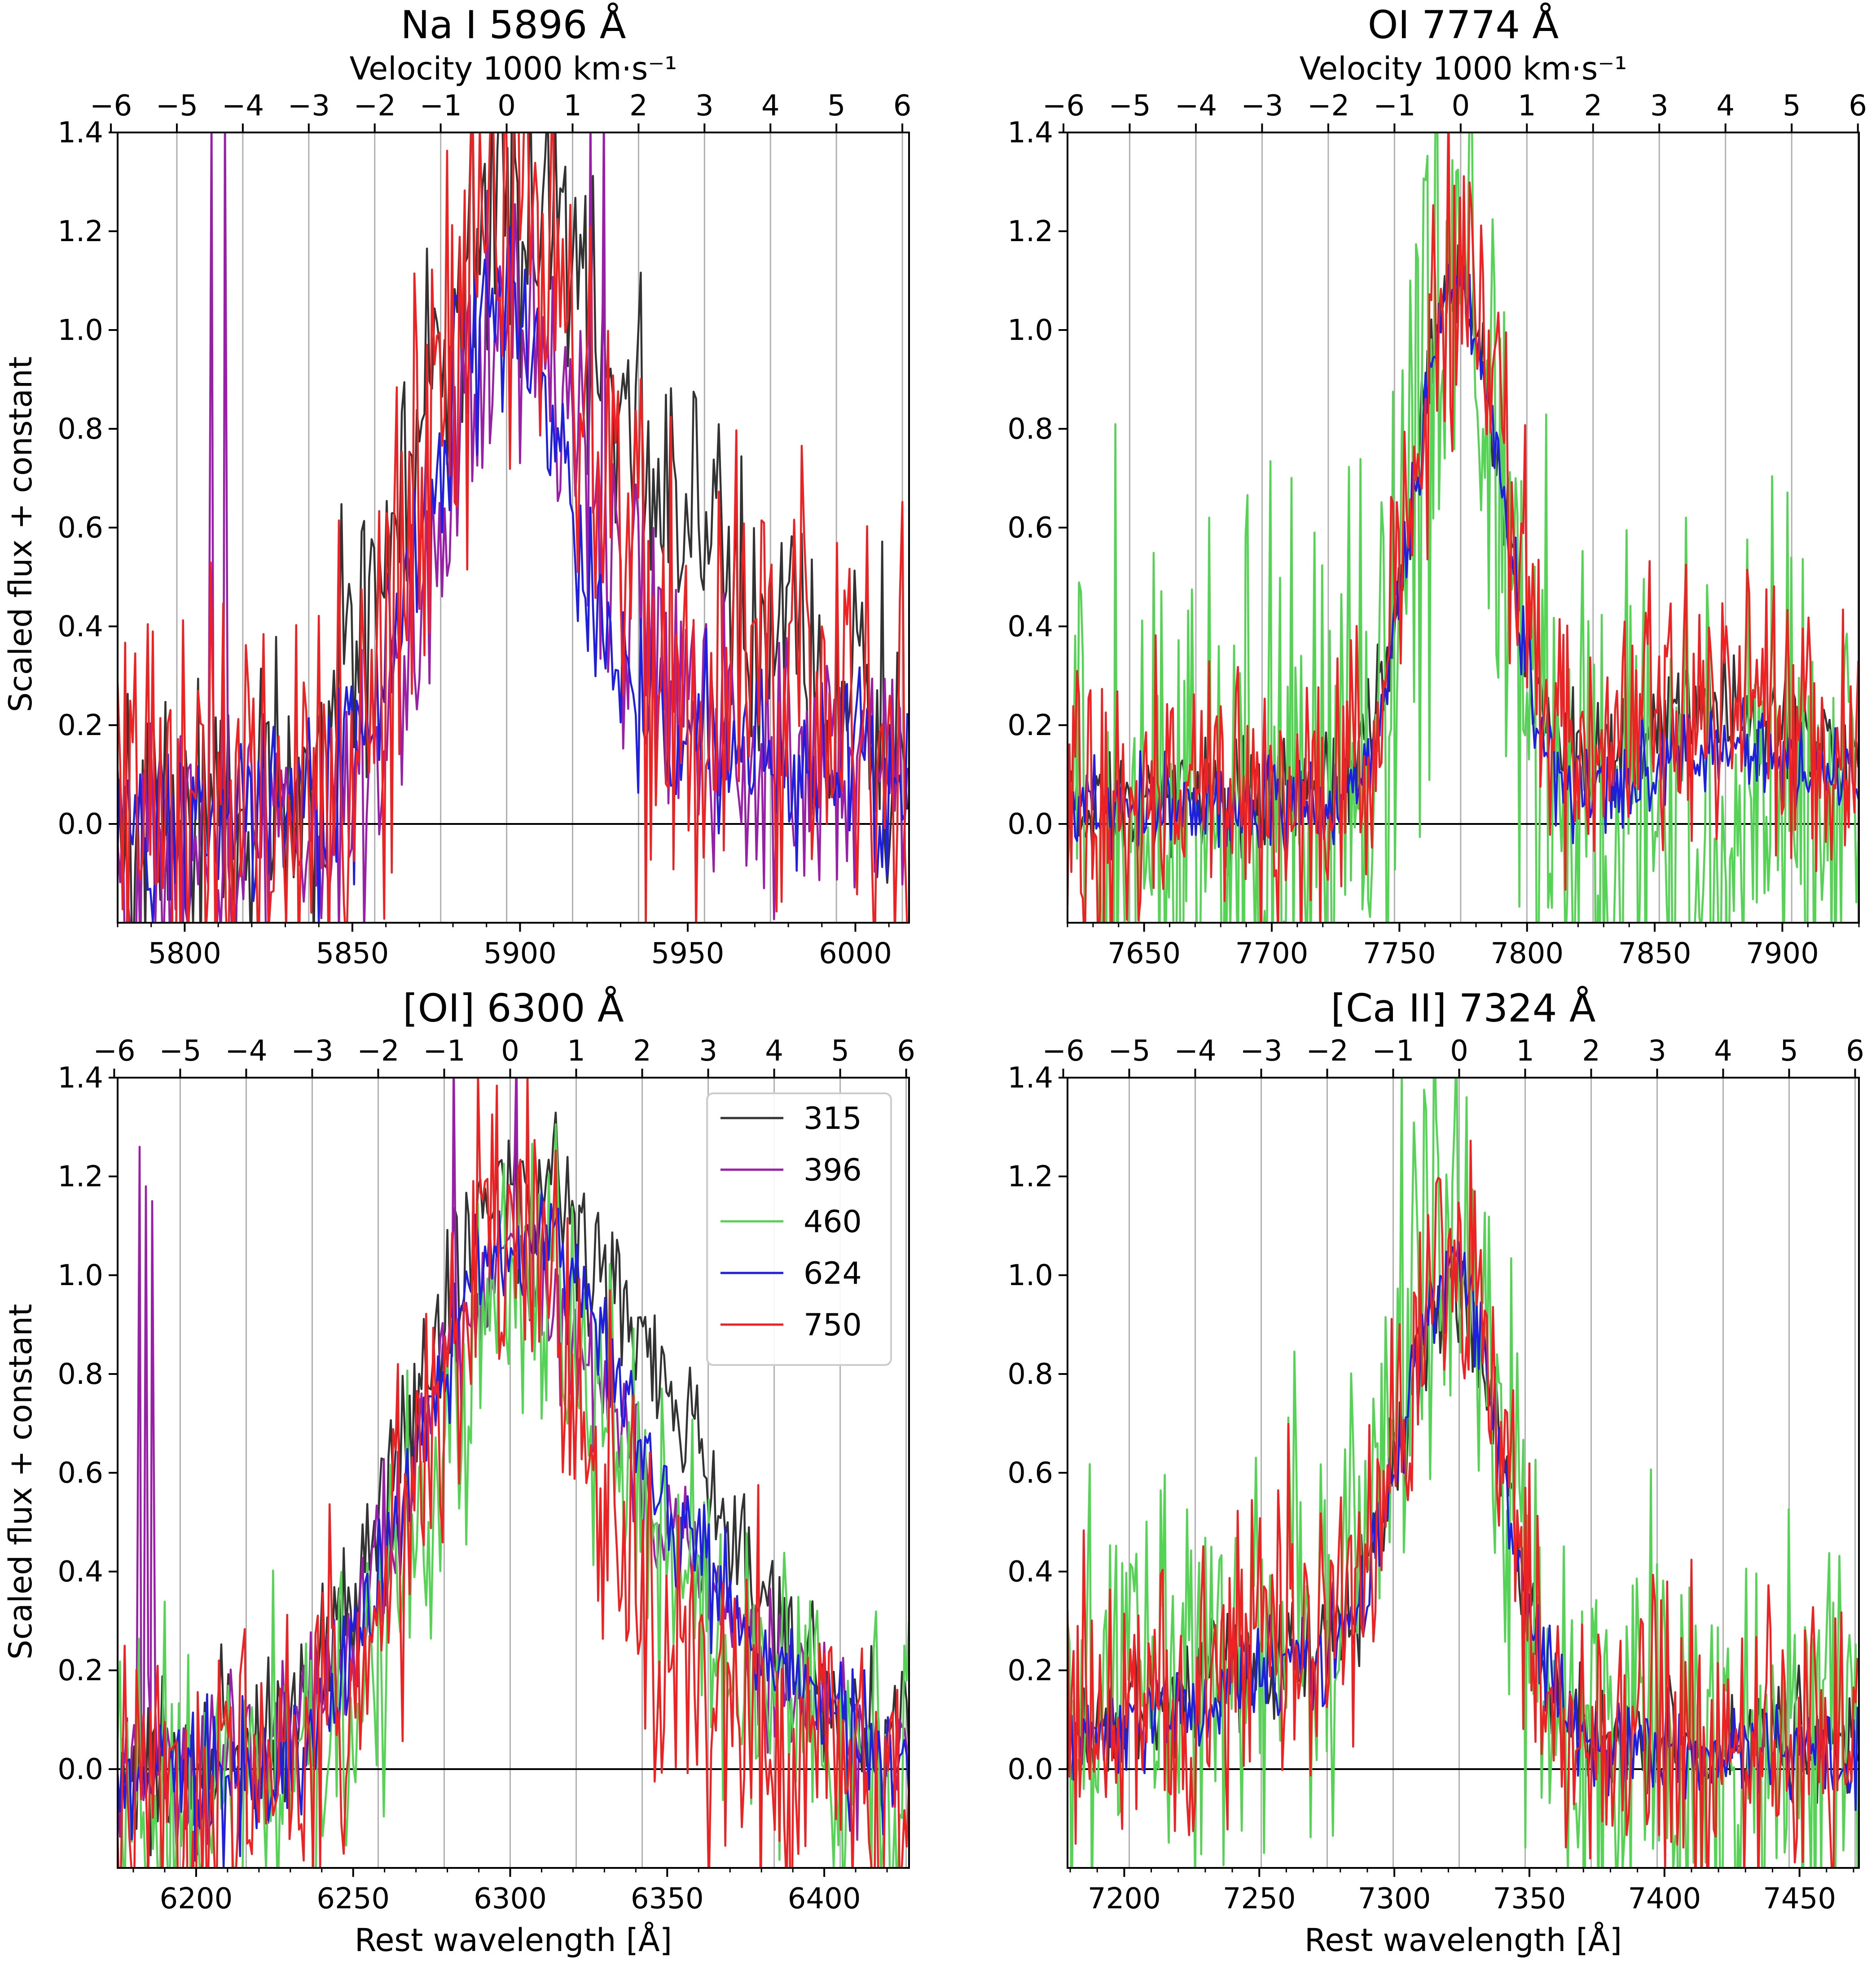  I want to click on panel-title: [OI] 6300 Å, so click(513, 1008).